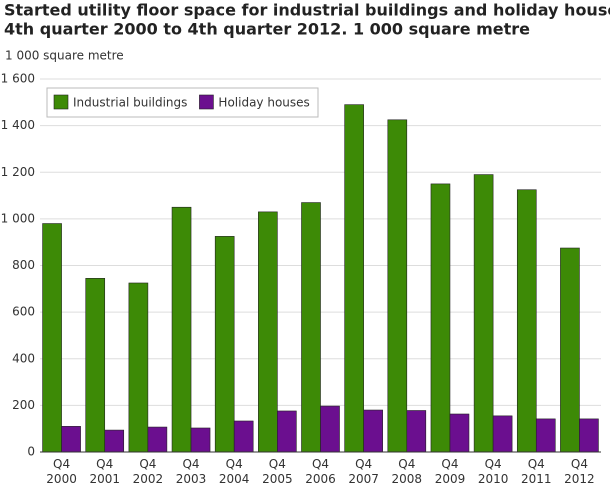 The image size is (610, 488). Describe the element at coordinates (64, 56) in the screenshot. I see `y-axis-label: 1 000 square metre` at that location.